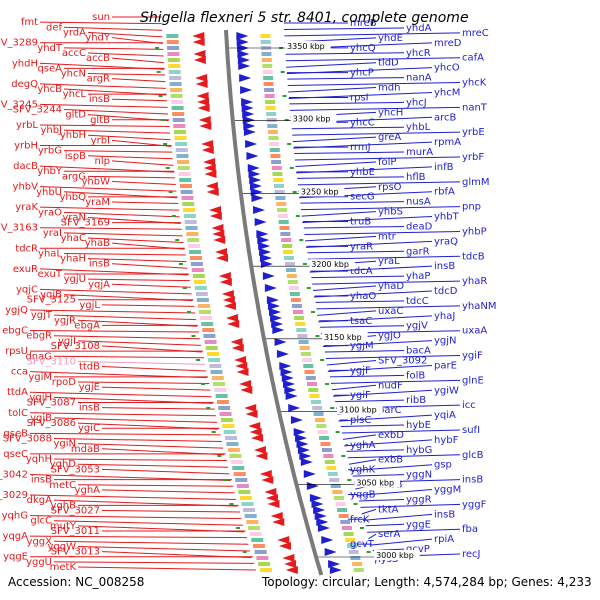 The width and height of the screenshot is (600, 600). What do you see at coordinates (444, 167) in the screenshot?
I see `reverse-gene-label: infB` at bounding box center [444, 167].